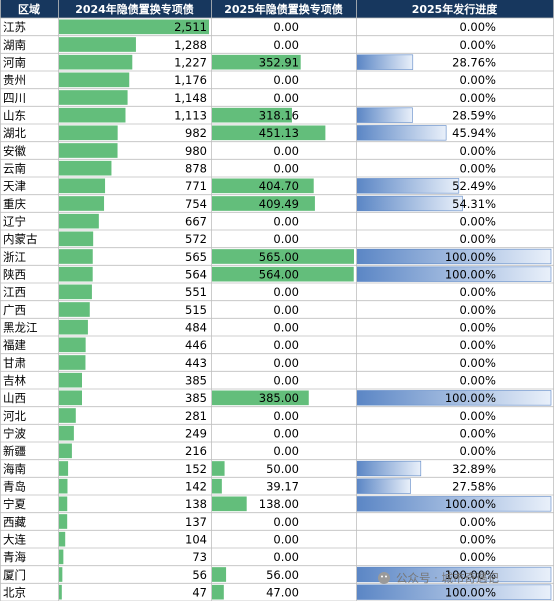 This screenshot has width=554, height=601. What do you see at coordinates (190, 98) in the screenshot?
I see `value-2024: 1,148` at bounding box center [190, 98].